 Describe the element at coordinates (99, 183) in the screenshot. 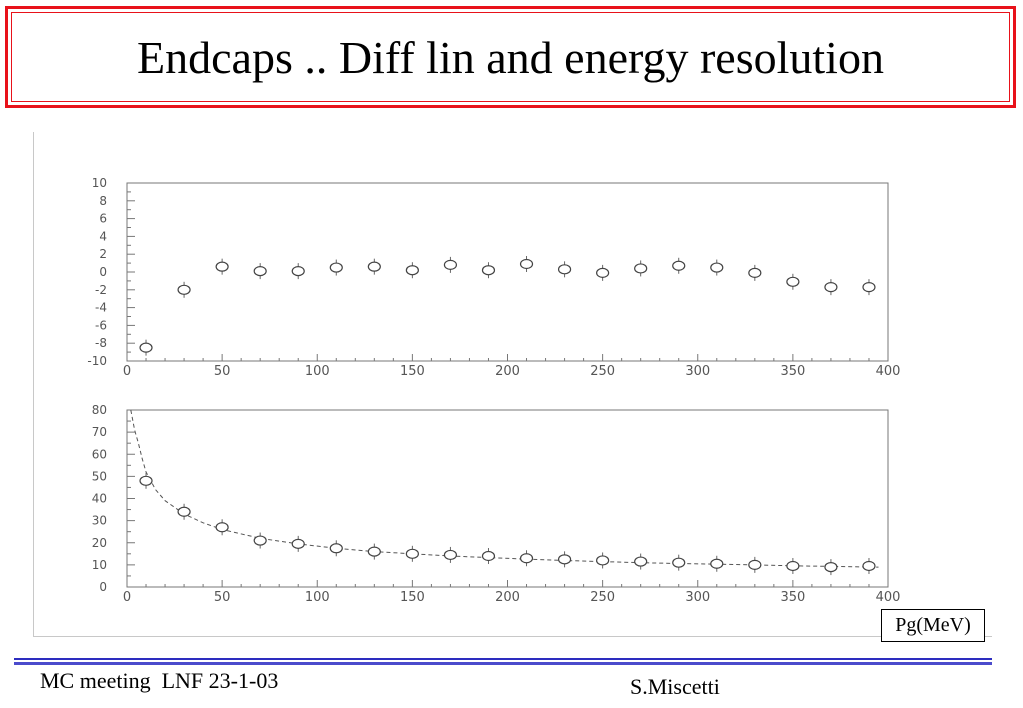

I see `chart-1-ytick-label: 10` at that location.